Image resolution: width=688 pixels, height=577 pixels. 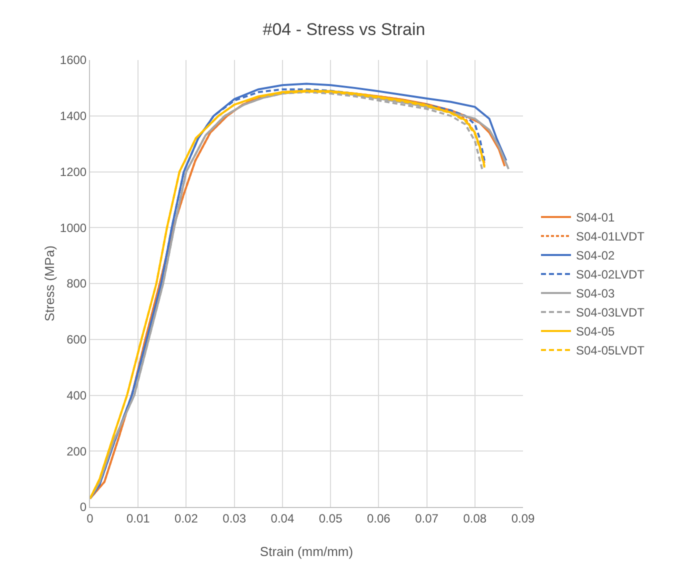 What do you see at coordinates (611, 351) in the screenshot?
I see `legend-label: S04-05LVDT` at bounding box center [611, 351].